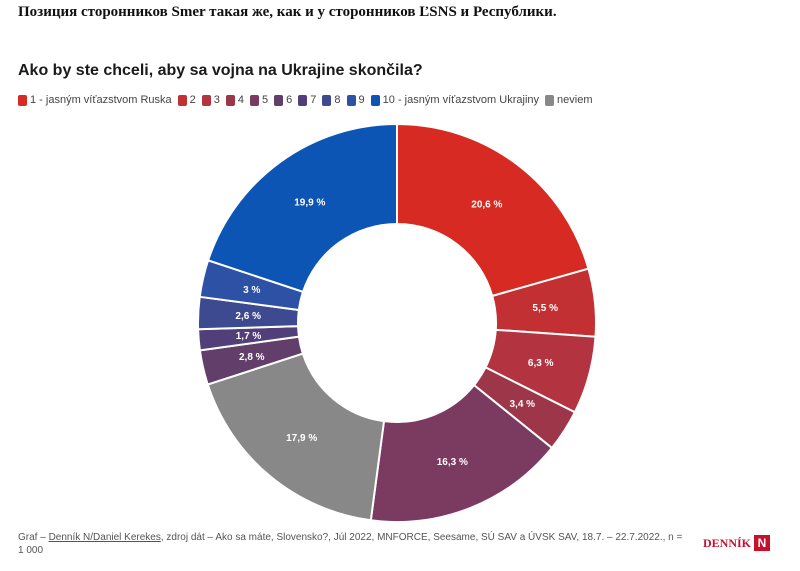 The width and height of the screenshot is (800, 571). I want to click on dennik-n-logo: DENNÍK N, so click(737, 543).